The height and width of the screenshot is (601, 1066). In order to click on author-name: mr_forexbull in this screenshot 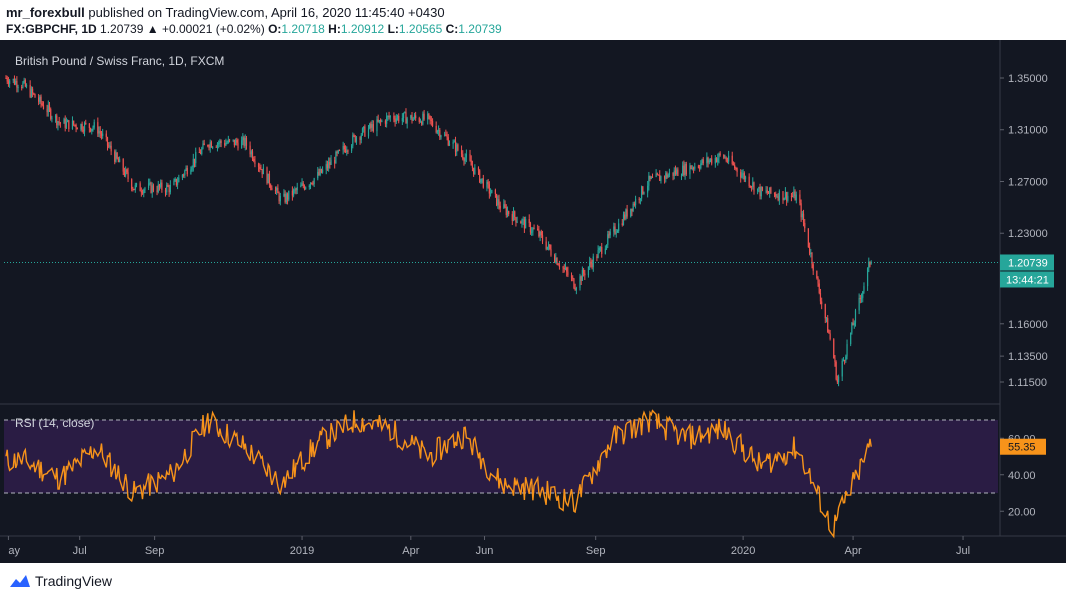, I will do `click(45, 12)`.